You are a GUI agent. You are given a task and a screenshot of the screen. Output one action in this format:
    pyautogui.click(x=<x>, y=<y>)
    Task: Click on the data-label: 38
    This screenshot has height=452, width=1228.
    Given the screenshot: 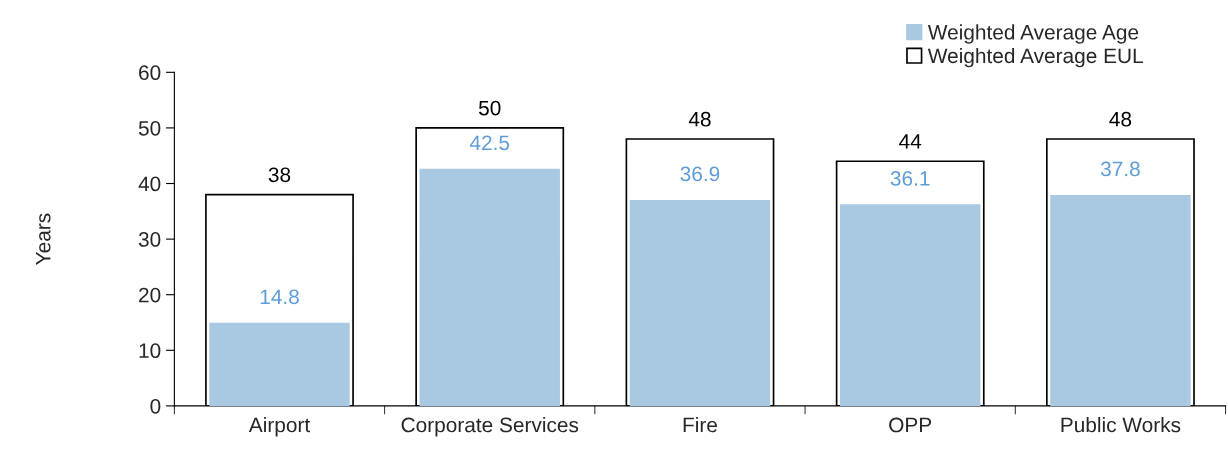 What is the action you would take?
    pyautogui.click(x=279, y=175)
    